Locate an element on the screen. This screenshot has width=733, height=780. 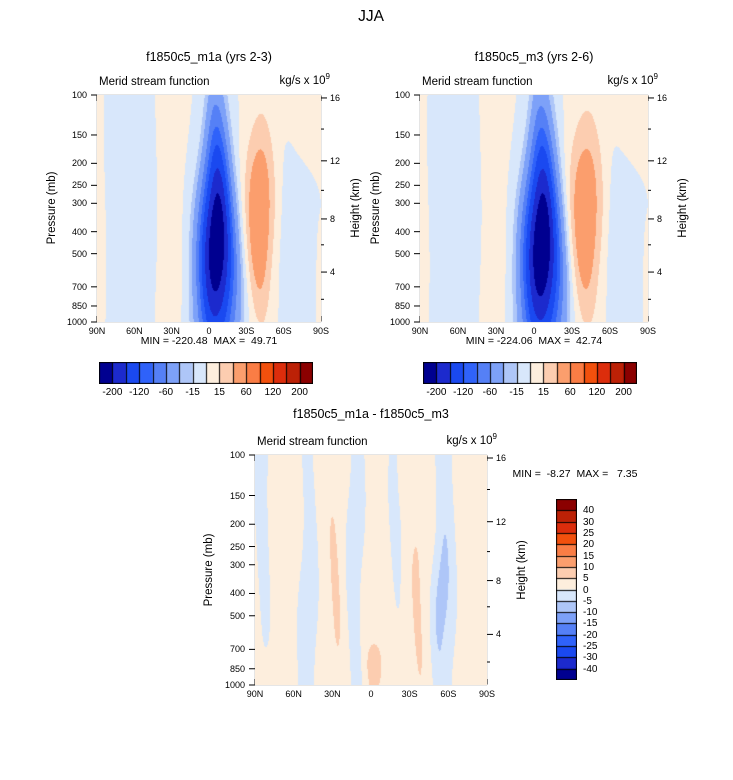
colorbar-tick-label: 20 is located at coordinates (589, 545).